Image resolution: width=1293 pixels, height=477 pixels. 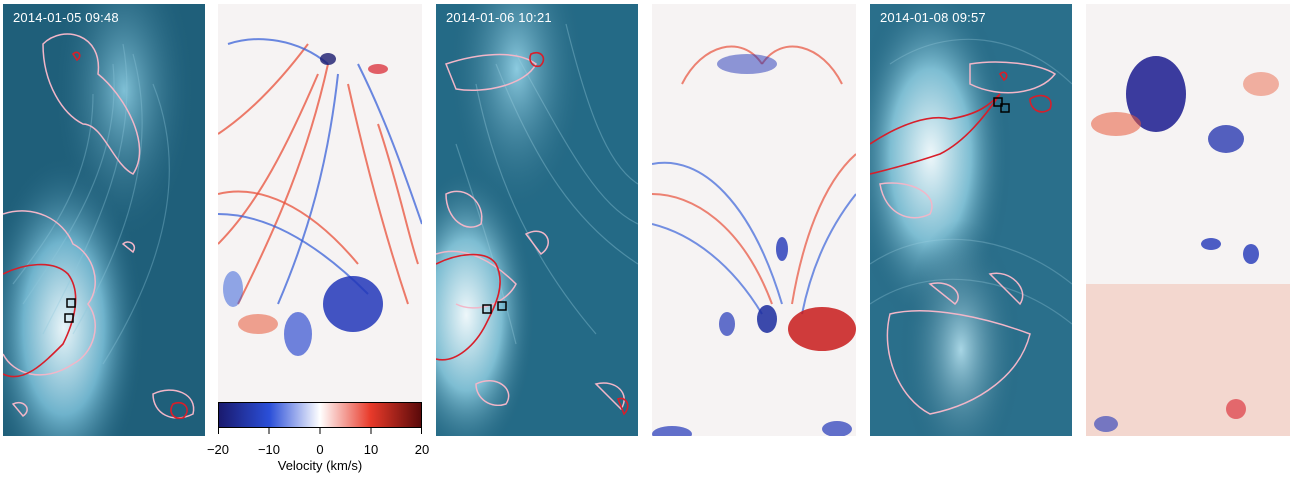 I want to click on colorbar-tick-label: 10, so click(x=371, y=449).